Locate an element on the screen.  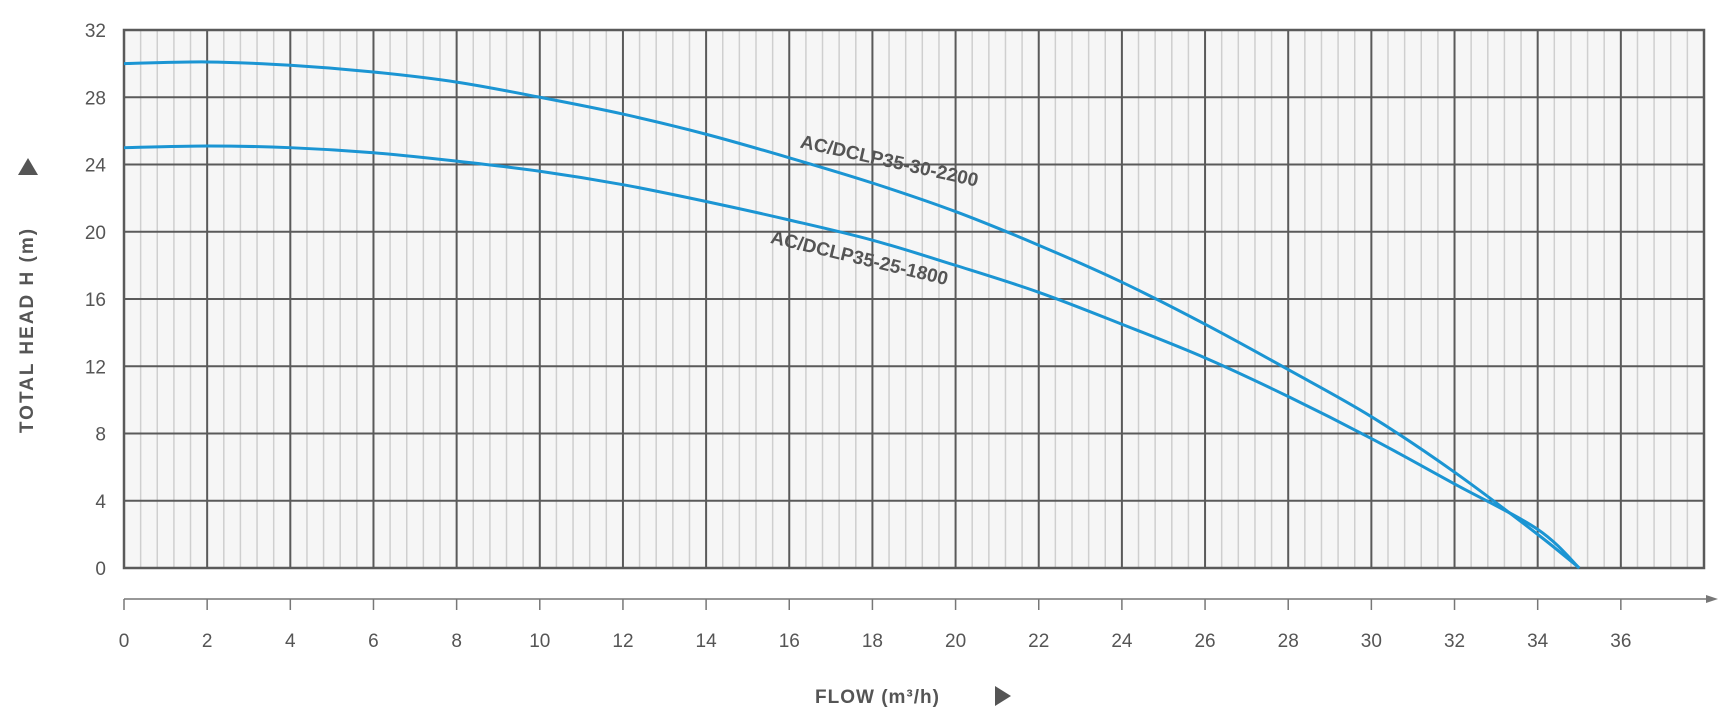
y-axis-title: TOTAL HEAD H (m) is located at coordinates (27, 330).